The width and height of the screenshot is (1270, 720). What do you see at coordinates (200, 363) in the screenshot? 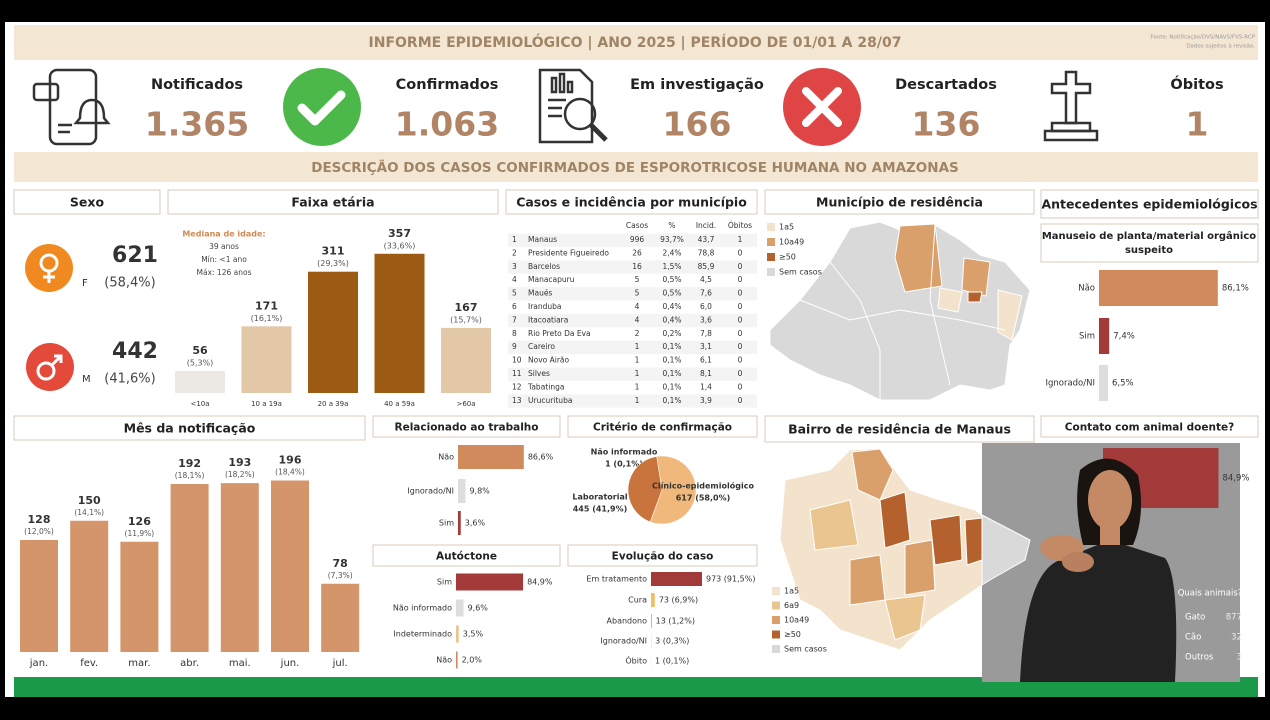
I see `share-label: (5,3%)` at bounding box center [200, 363].